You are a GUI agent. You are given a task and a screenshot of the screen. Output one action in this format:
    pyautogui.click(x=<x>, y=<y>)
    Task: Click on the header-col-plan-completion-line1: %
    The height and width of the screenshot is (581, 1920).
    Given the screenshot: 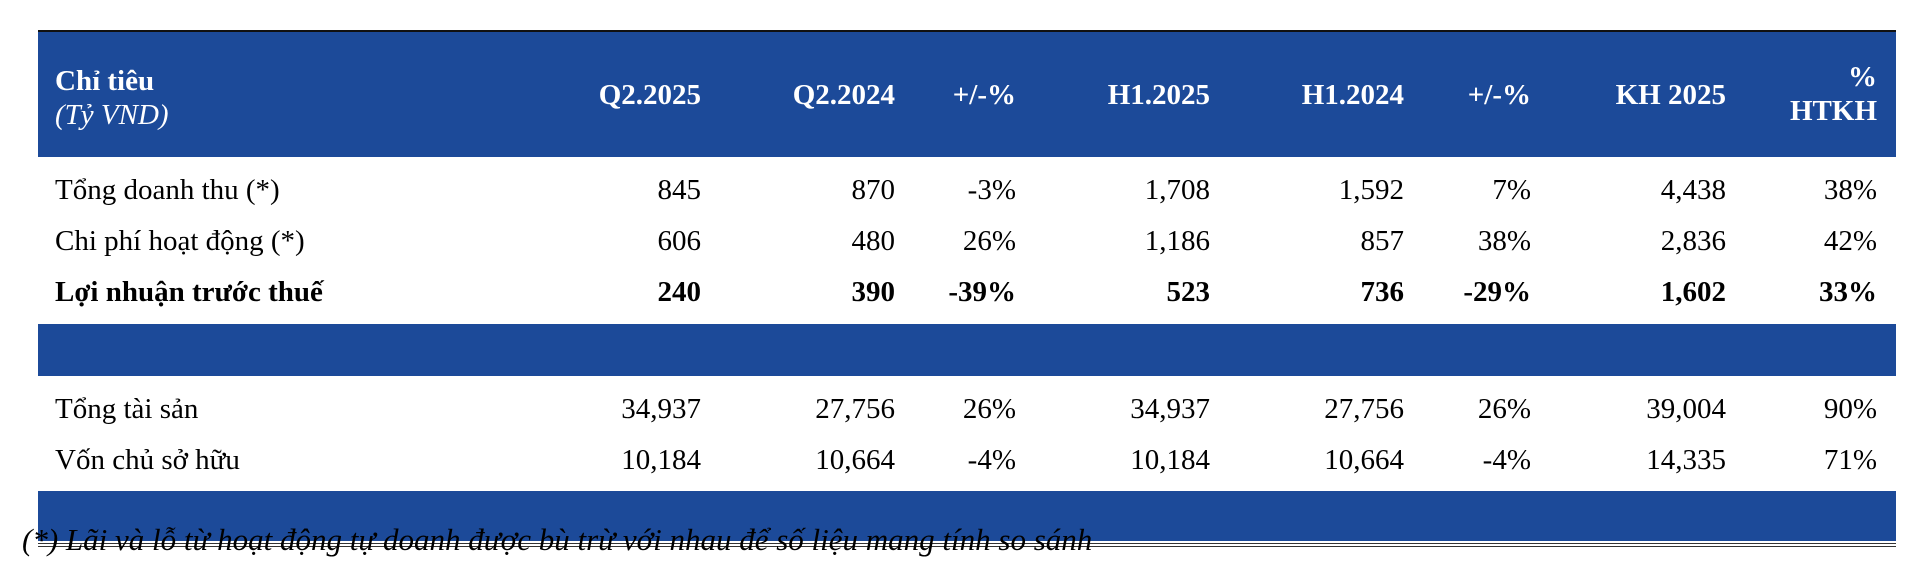 What is the action you would take?
    pyautogui.click(x=1862, y=77)
    